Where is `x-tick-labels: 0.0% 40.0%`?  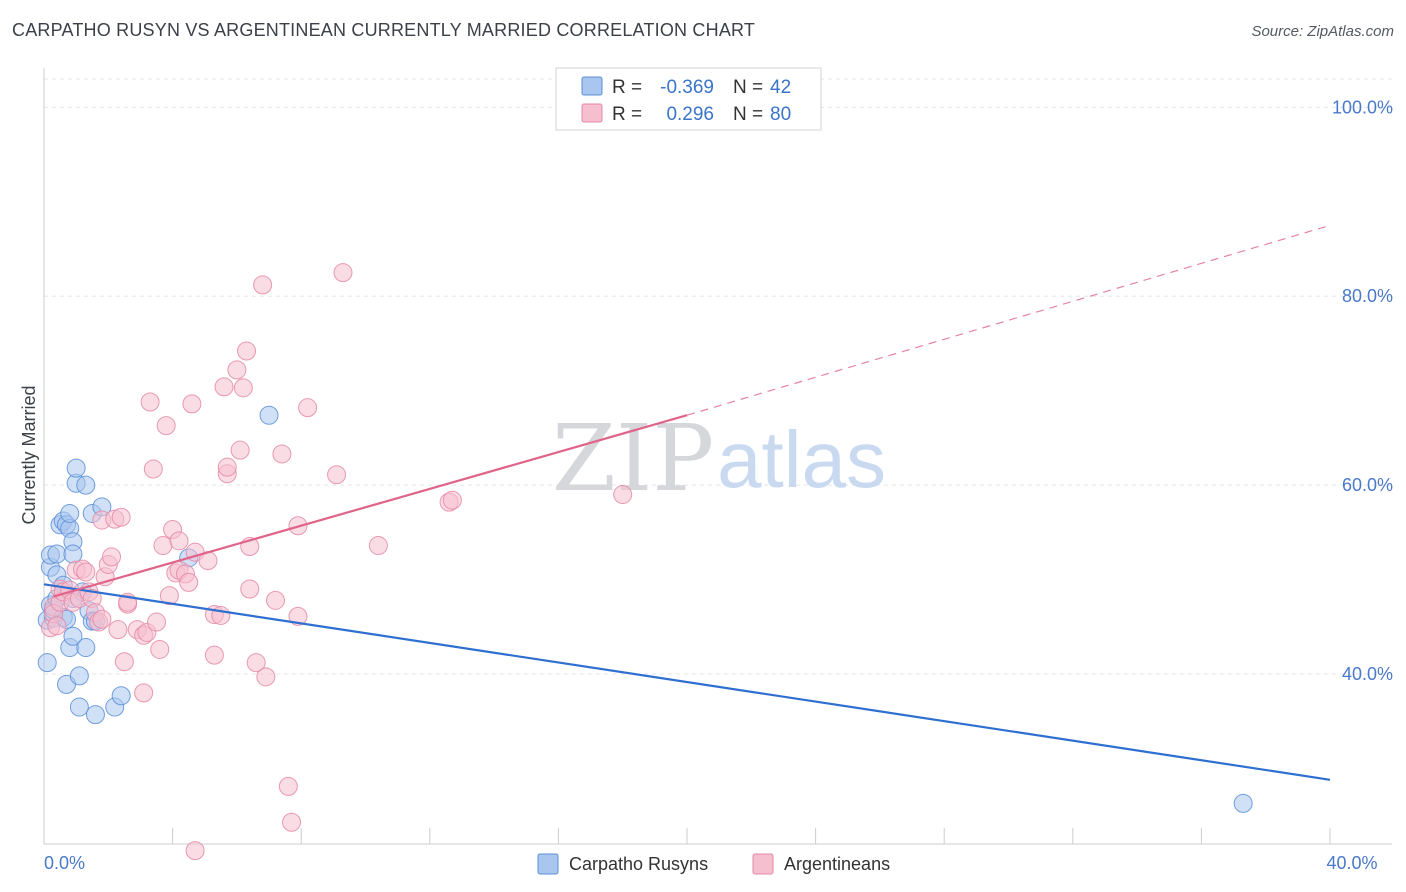
x-tick-labels: 0.0% 40.0% is located at coordinates (711, 863).